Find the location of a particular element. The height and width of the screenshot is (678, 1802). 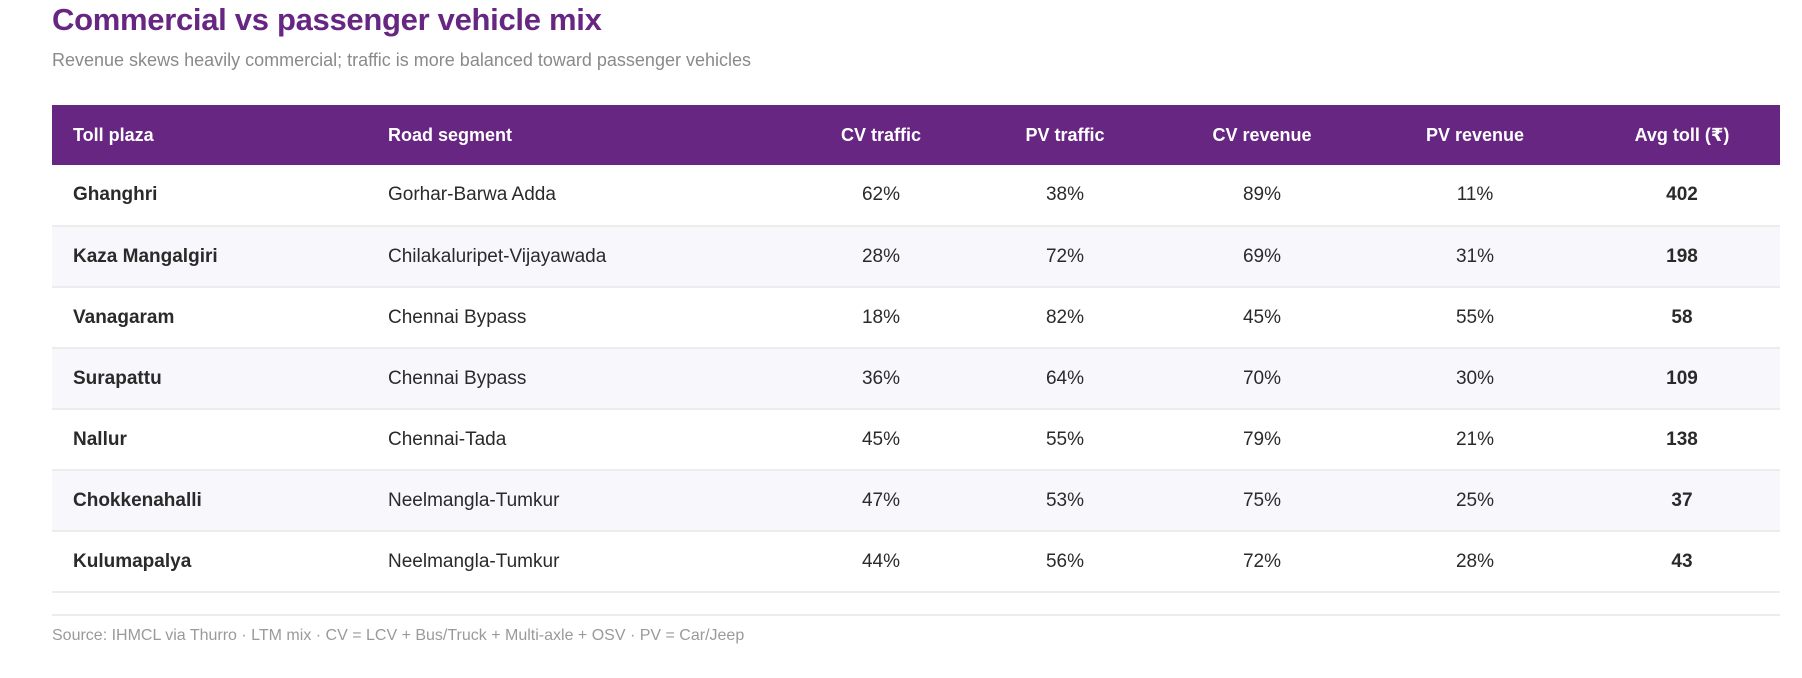

cv-traffic-cell: 47% is located at coordinates (881, 500).